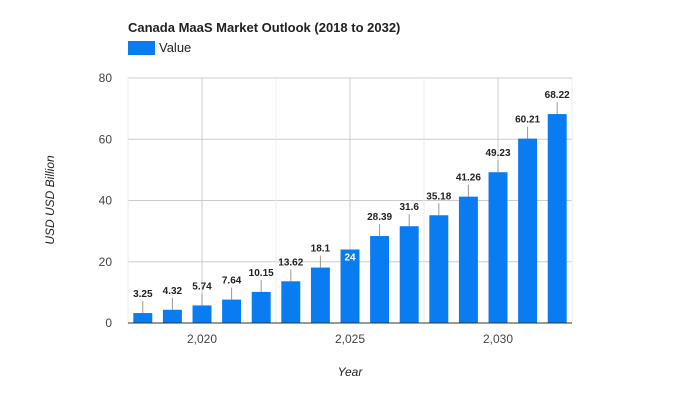 This screenshot has width=700, height=400. Describe the element at coordinates (409, 207) in the screenshot. I see `data-label: 31.6` at that location.